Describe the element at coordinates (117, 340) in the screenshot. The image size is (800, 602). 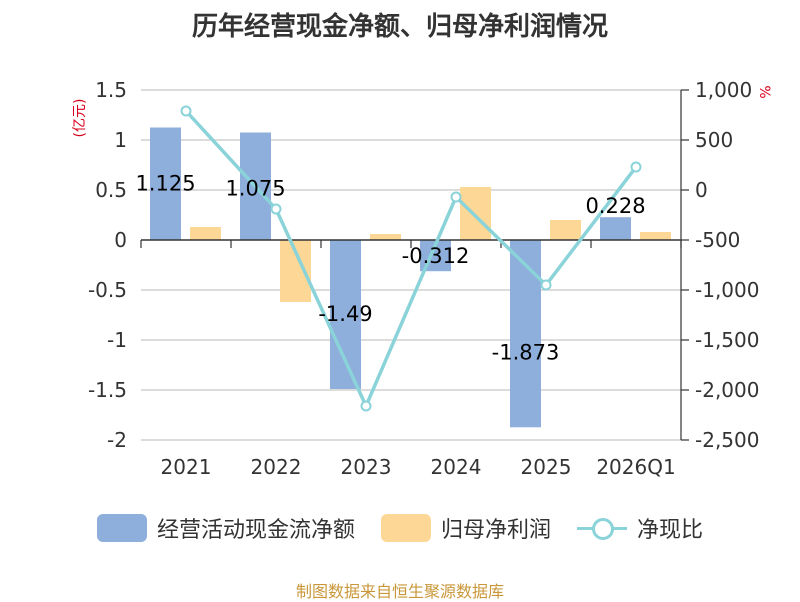
I see `left-axis-tick-label: -1` at that location.